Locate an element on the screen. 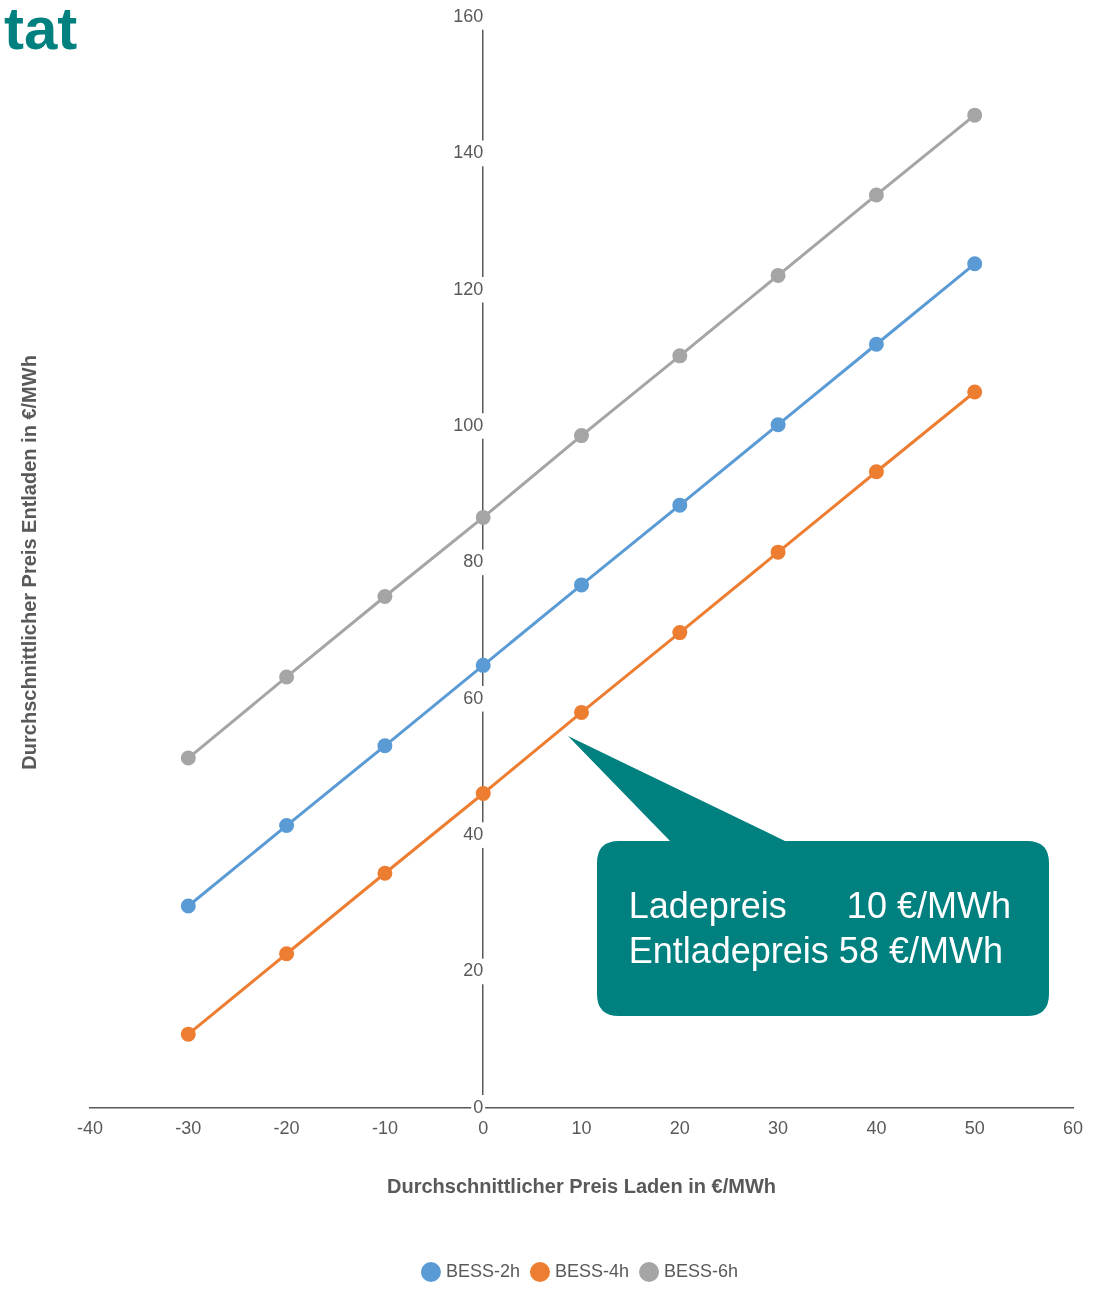  y-tick-label: 160 is located at coordinates (468, 15).